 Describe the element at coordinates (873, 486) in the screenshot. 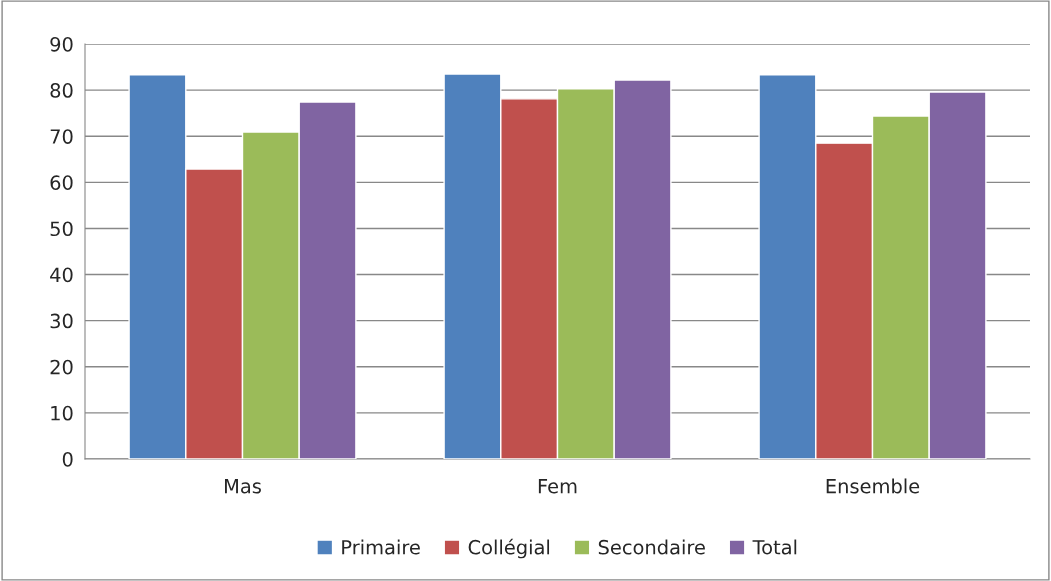

I see `x-tick-label: Ensemble` at that location.